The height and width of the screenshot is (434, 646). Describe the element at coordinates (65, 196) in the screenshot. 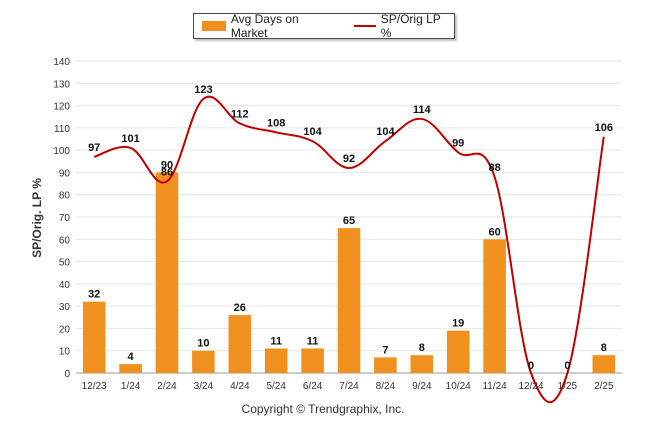

I see `y-tick-label: 80` at that location.